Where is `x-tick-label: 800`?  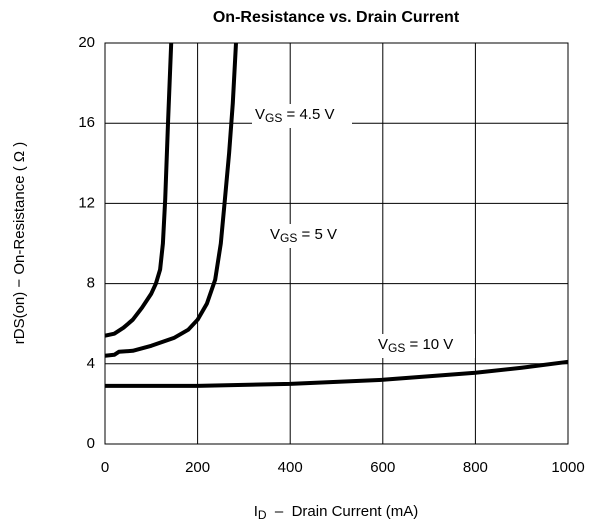 x-tick-label: 800 is located at coordinates (475, 467).